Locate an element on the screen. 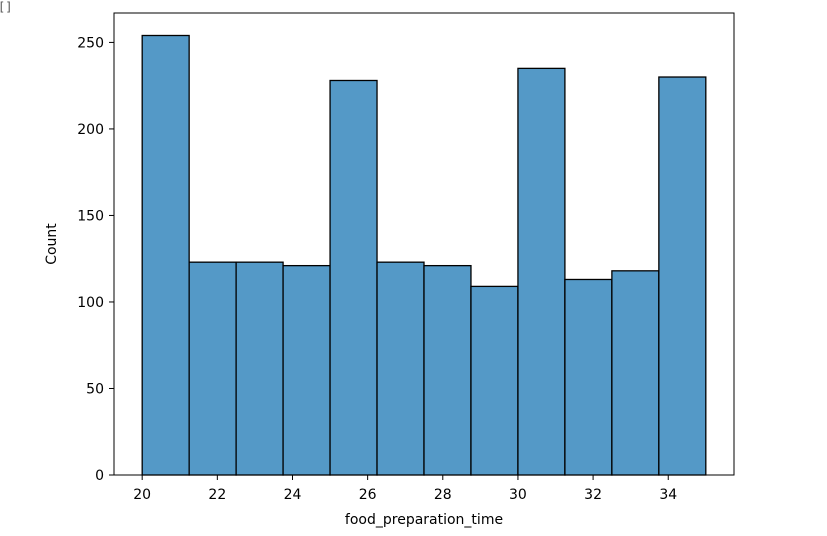  y-axis-label: Count is located at coordinates (52, 244).